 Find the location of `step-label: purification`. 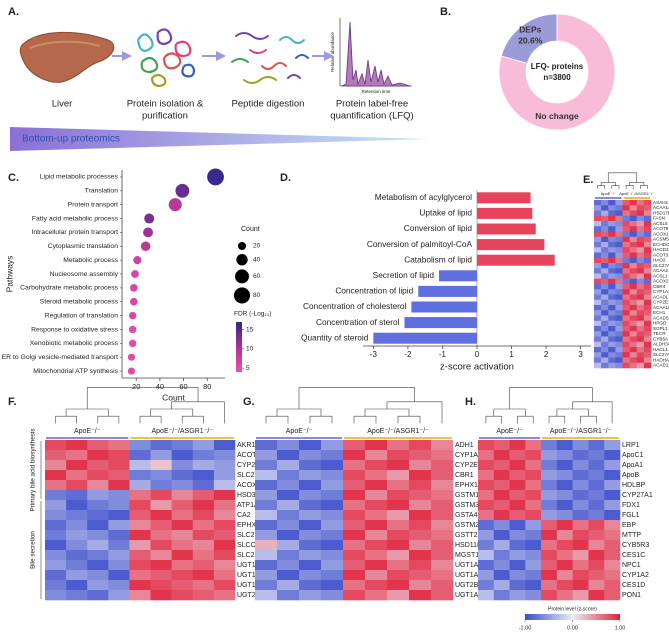

step-label: purification is located at coordinates (165, 116).